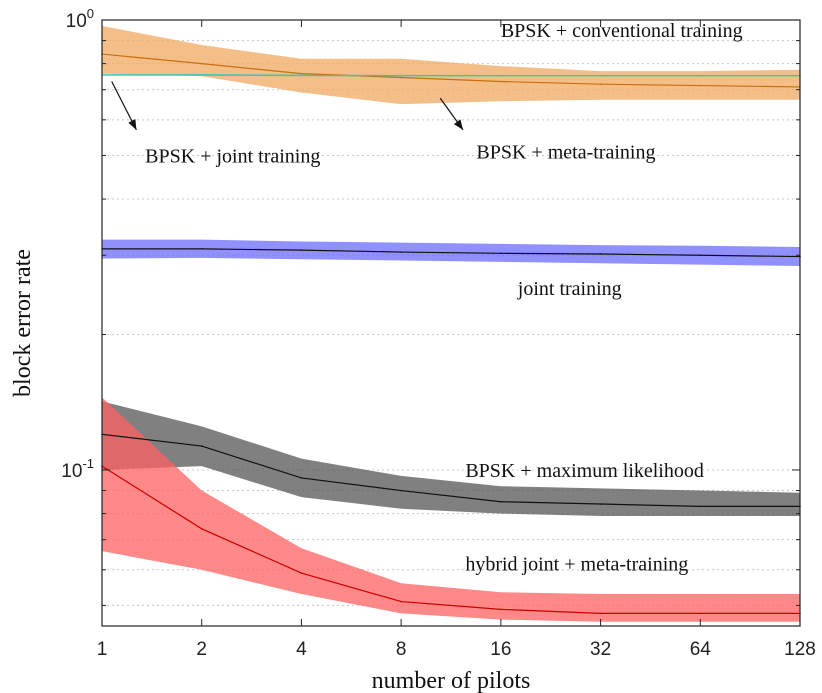 The image size is (822, 693). Describe the element at coordinates (232, 156) in the screenshot. I see `annotation-label: BPSK + joint training` at that location.